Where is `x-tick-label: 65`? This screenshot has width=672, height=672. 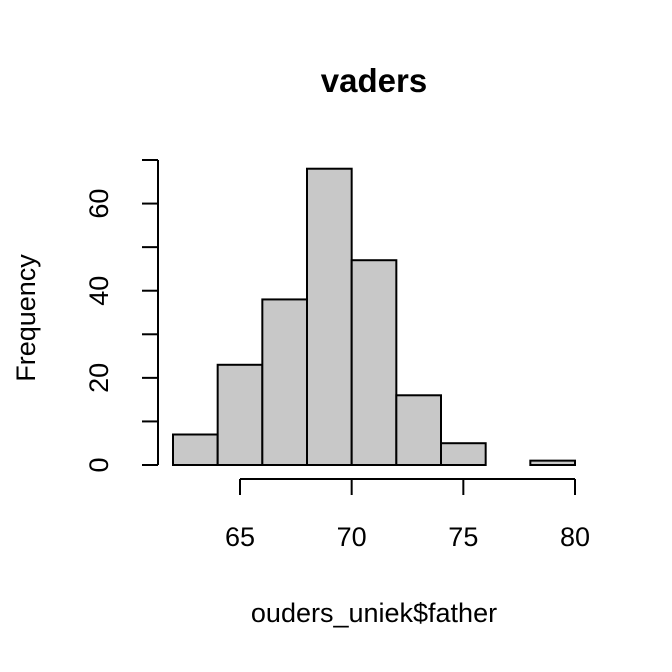
x-tick-label: 65 is located at coordinates (240, 537).